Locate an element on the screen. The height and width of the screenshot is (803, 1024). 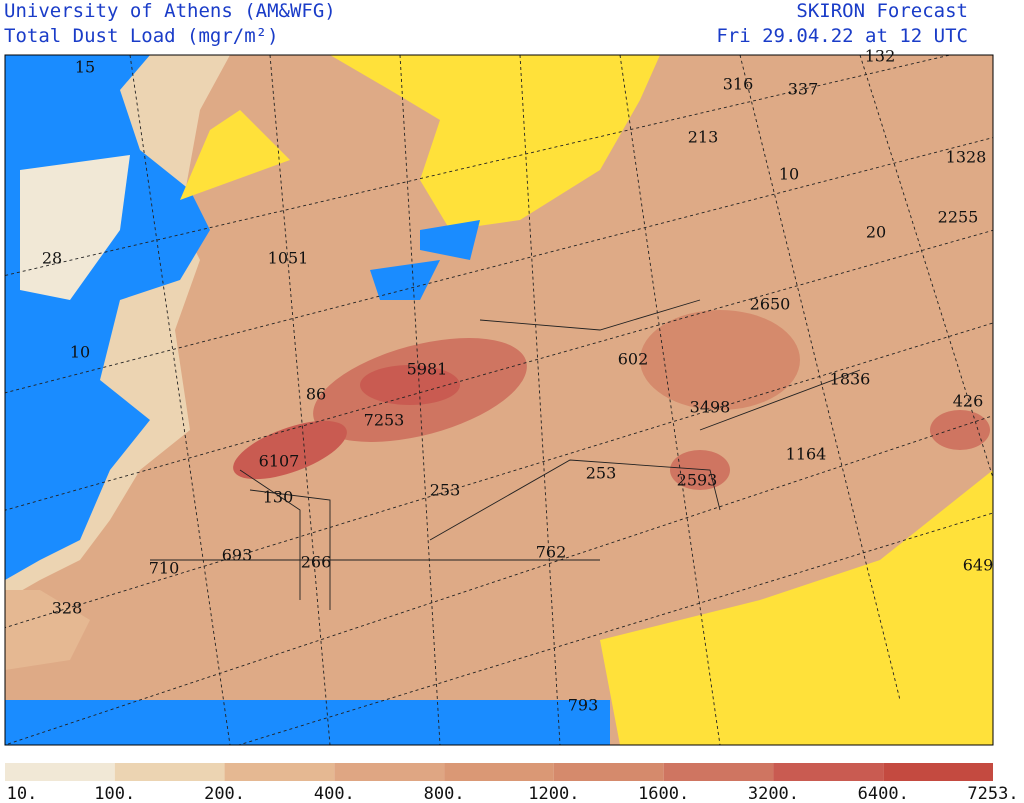
legend-label: 100. is located at coordinates (114, 791).